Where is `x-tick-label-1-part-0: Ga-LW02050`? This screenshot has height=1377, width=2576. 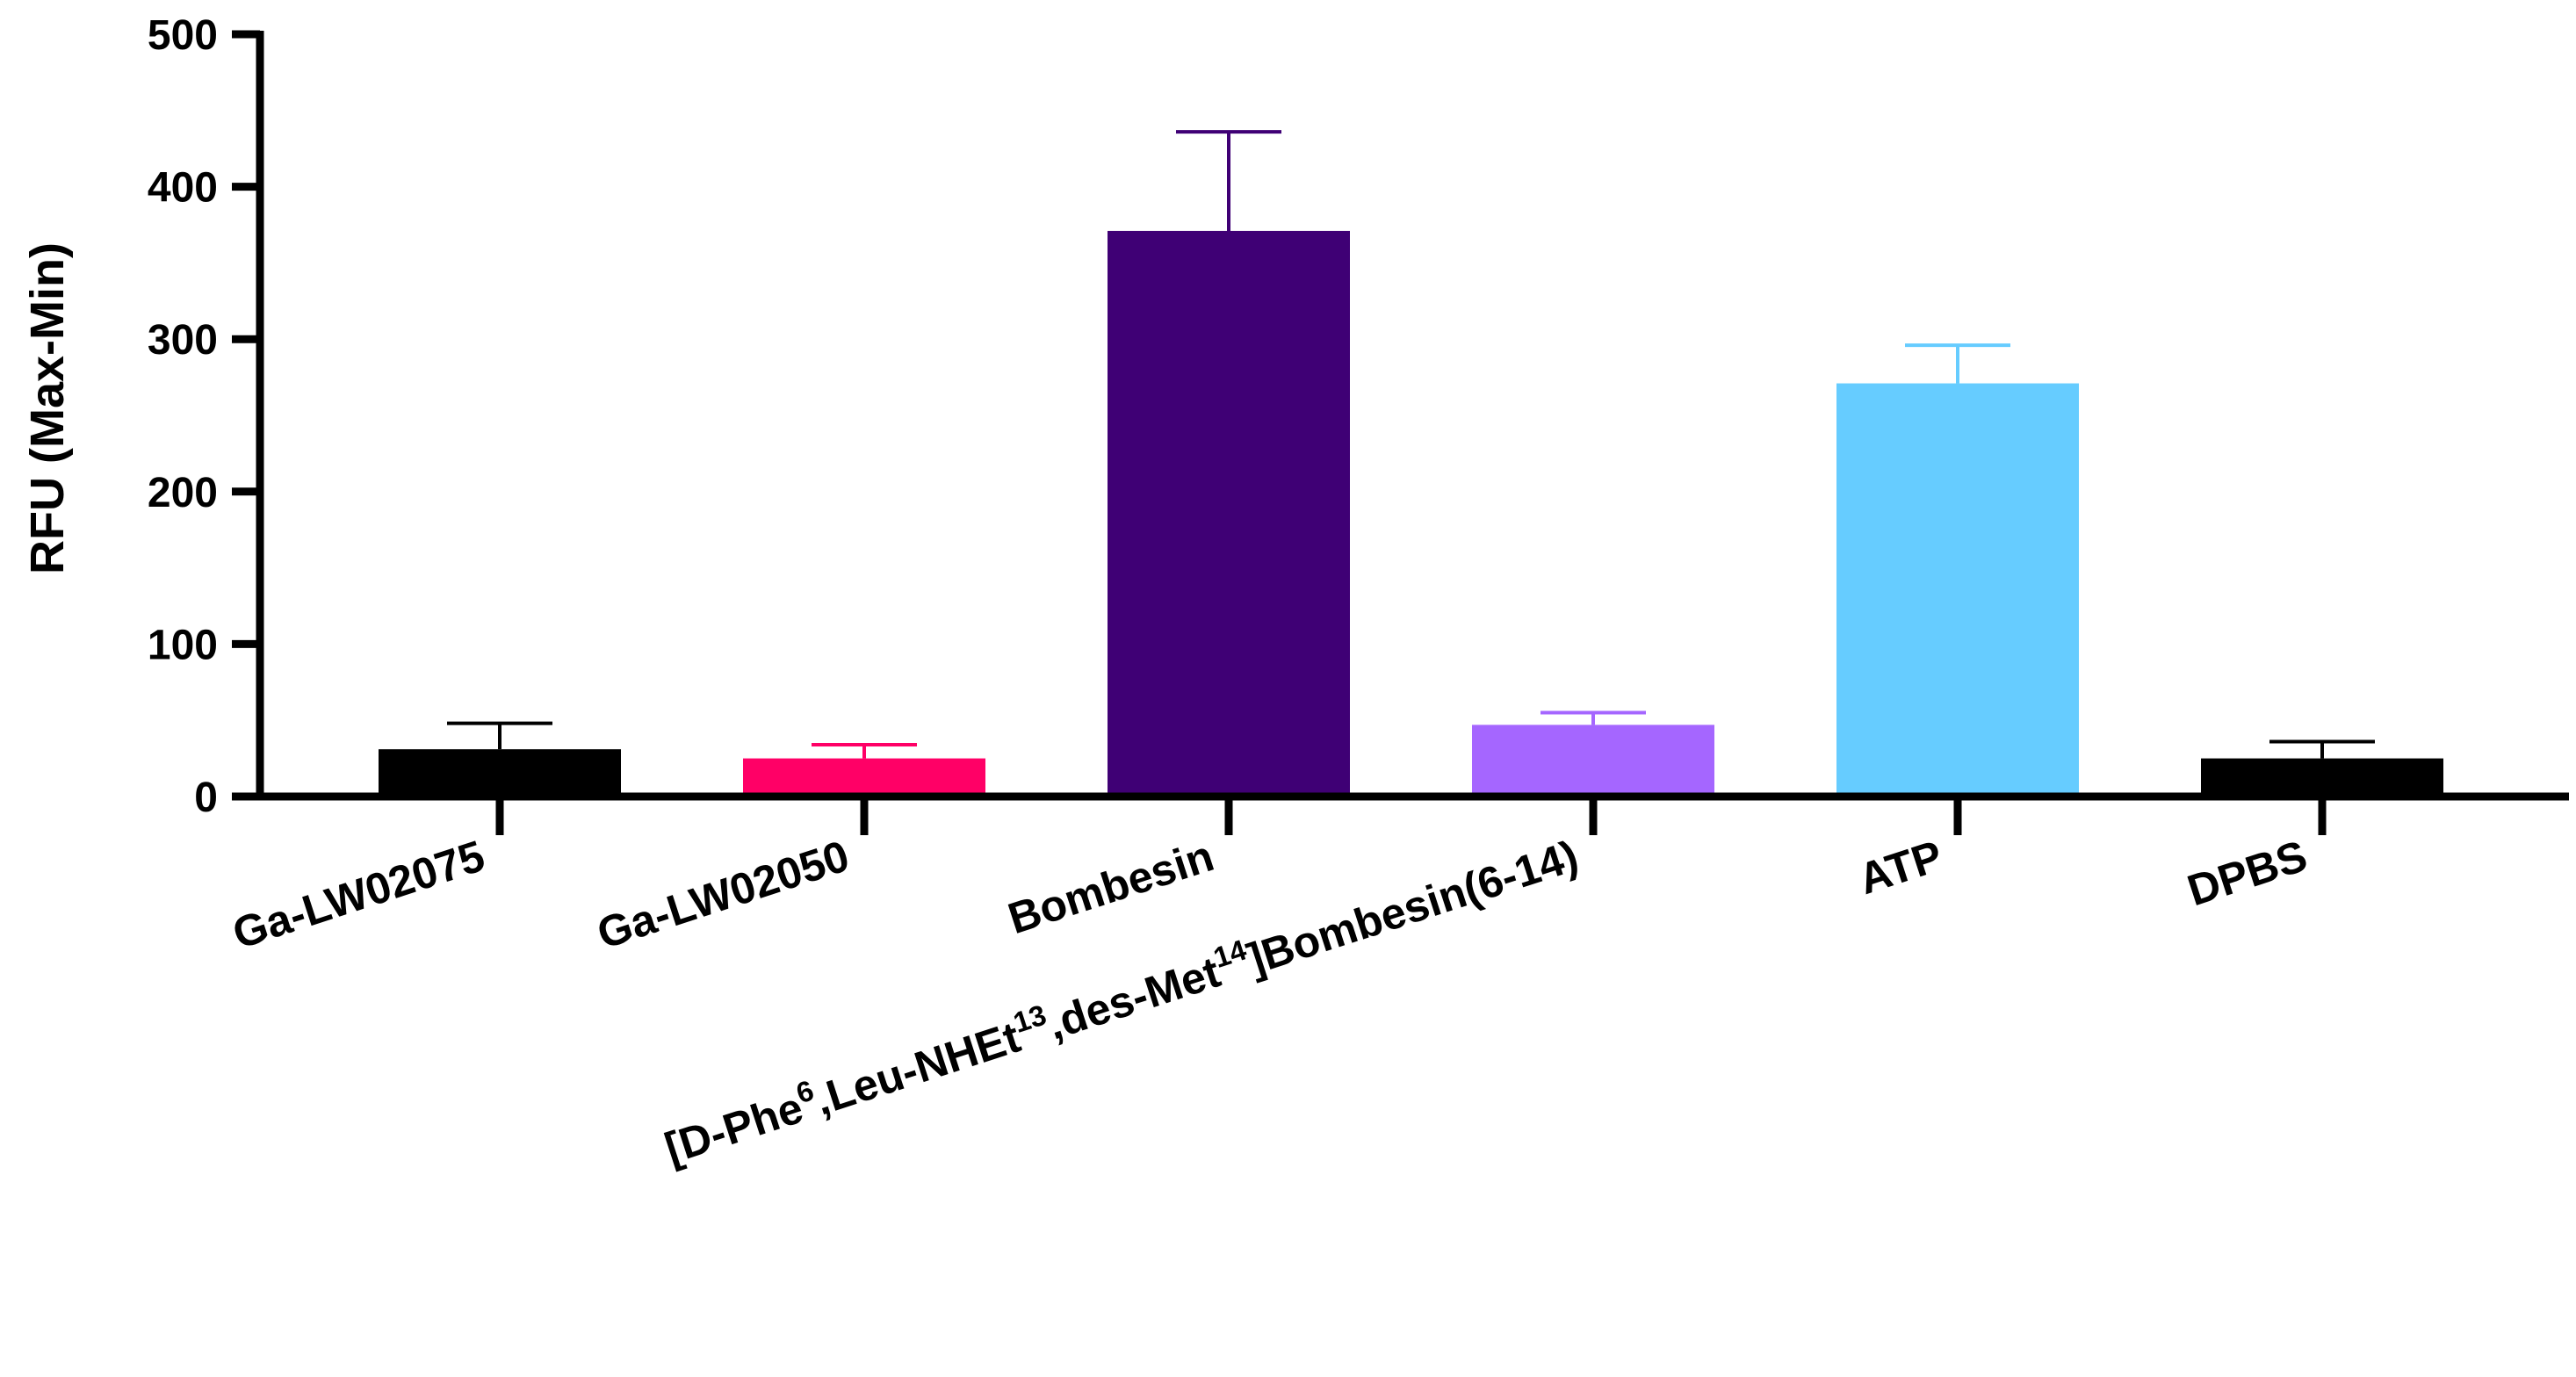 x-tick-label-1-part-0: Ga-LW02050 is located at coordinates (723, 894).